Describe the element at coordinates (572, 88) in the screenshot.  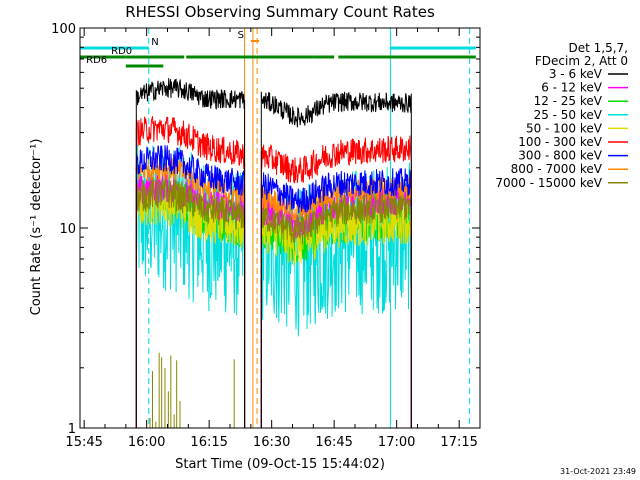
I see `legend-entry-label: 6 - 12 keV` at that location.